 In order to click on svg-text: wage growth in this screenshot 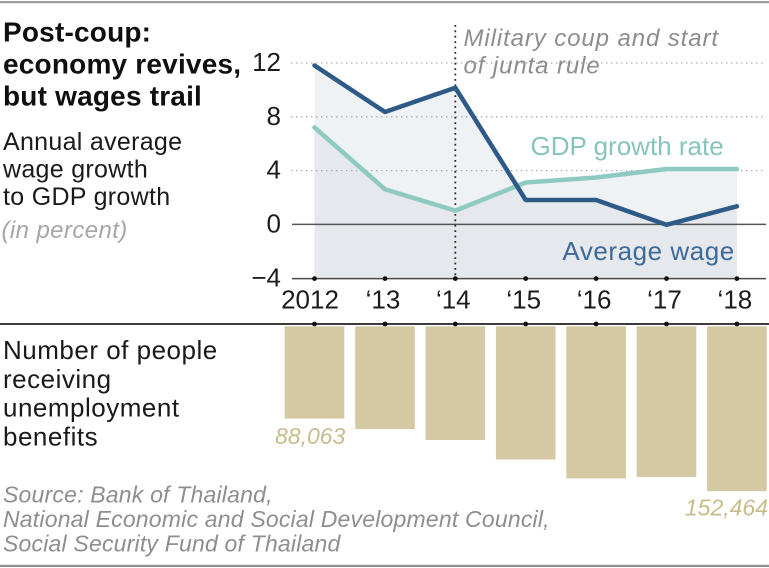, I will do `click(75, 170)`.